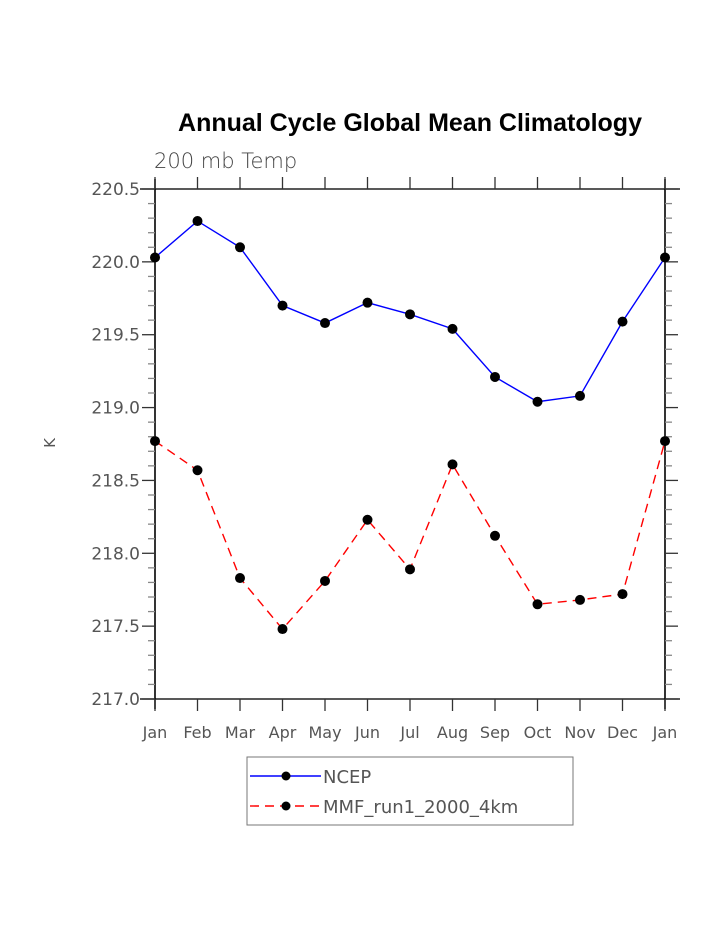 The height and width of the screenshot is (935, 723). Describe the element at coordinates (240, 732) in the screenshot. I see `x-tick-label: Mar` at that location.